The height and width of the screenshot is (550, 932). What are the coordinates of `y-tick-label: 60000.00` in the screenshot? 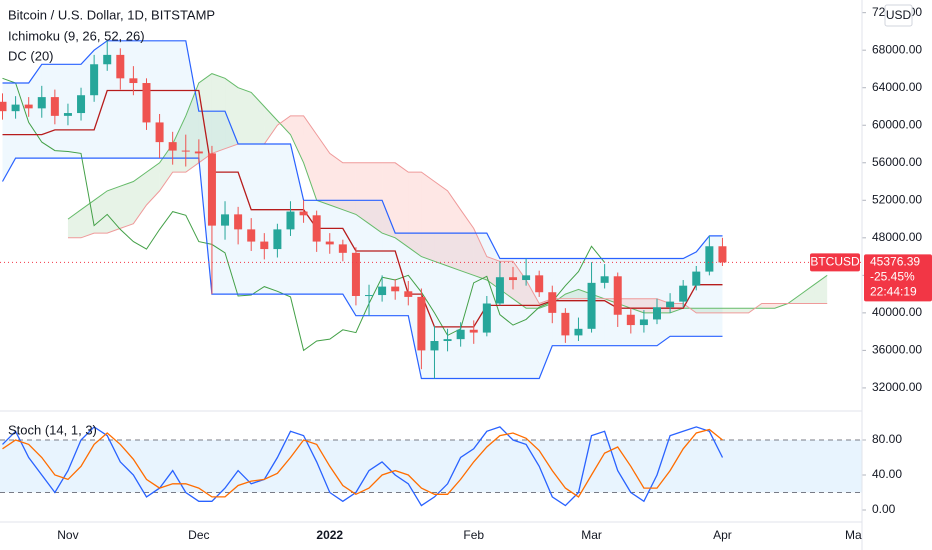 It's located at (897, 124).